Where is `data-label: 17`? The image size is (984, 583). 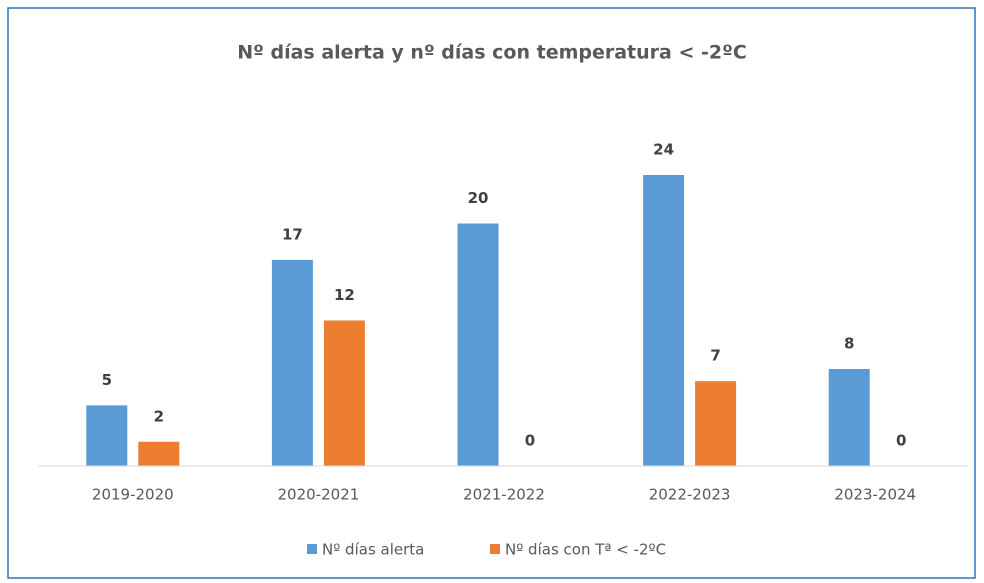 data-label: 17 is located at coordinates (292, 234).